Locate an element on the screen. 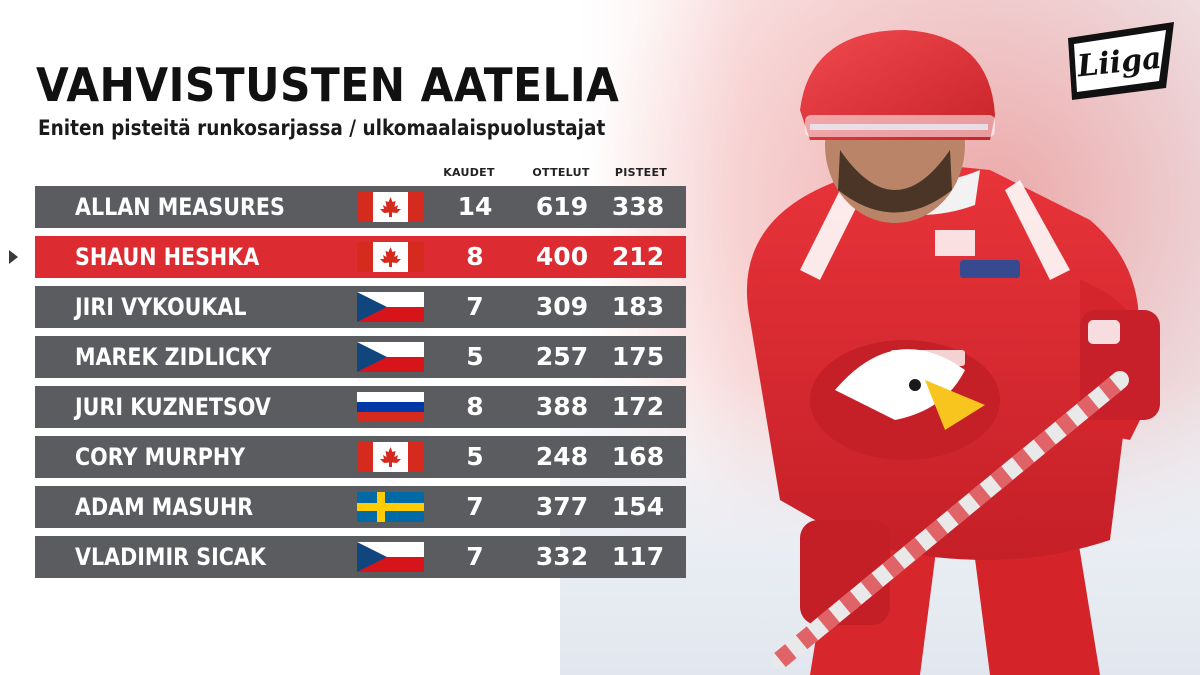 The image size is (1200, 675). games-value: 388 is located at coordinates (562, 406).